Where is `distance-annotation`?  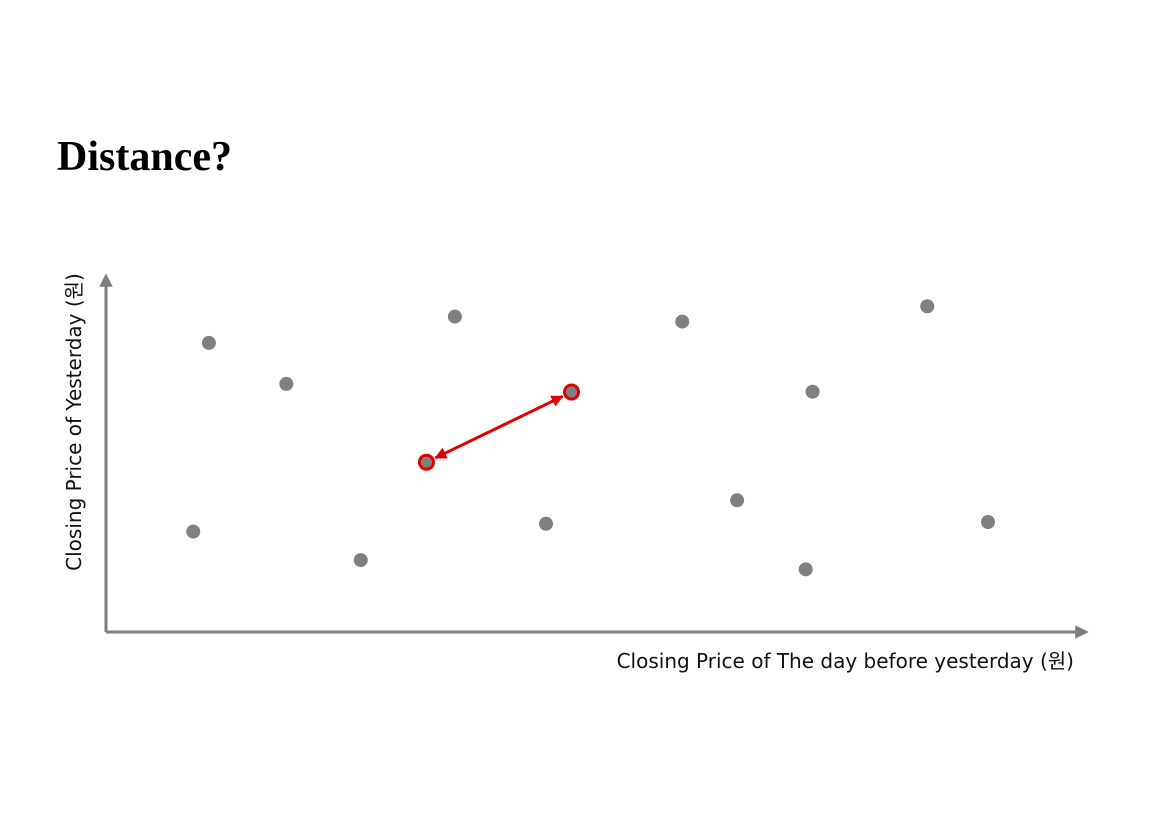
distance-annotation is located at coordinates (498, 427).